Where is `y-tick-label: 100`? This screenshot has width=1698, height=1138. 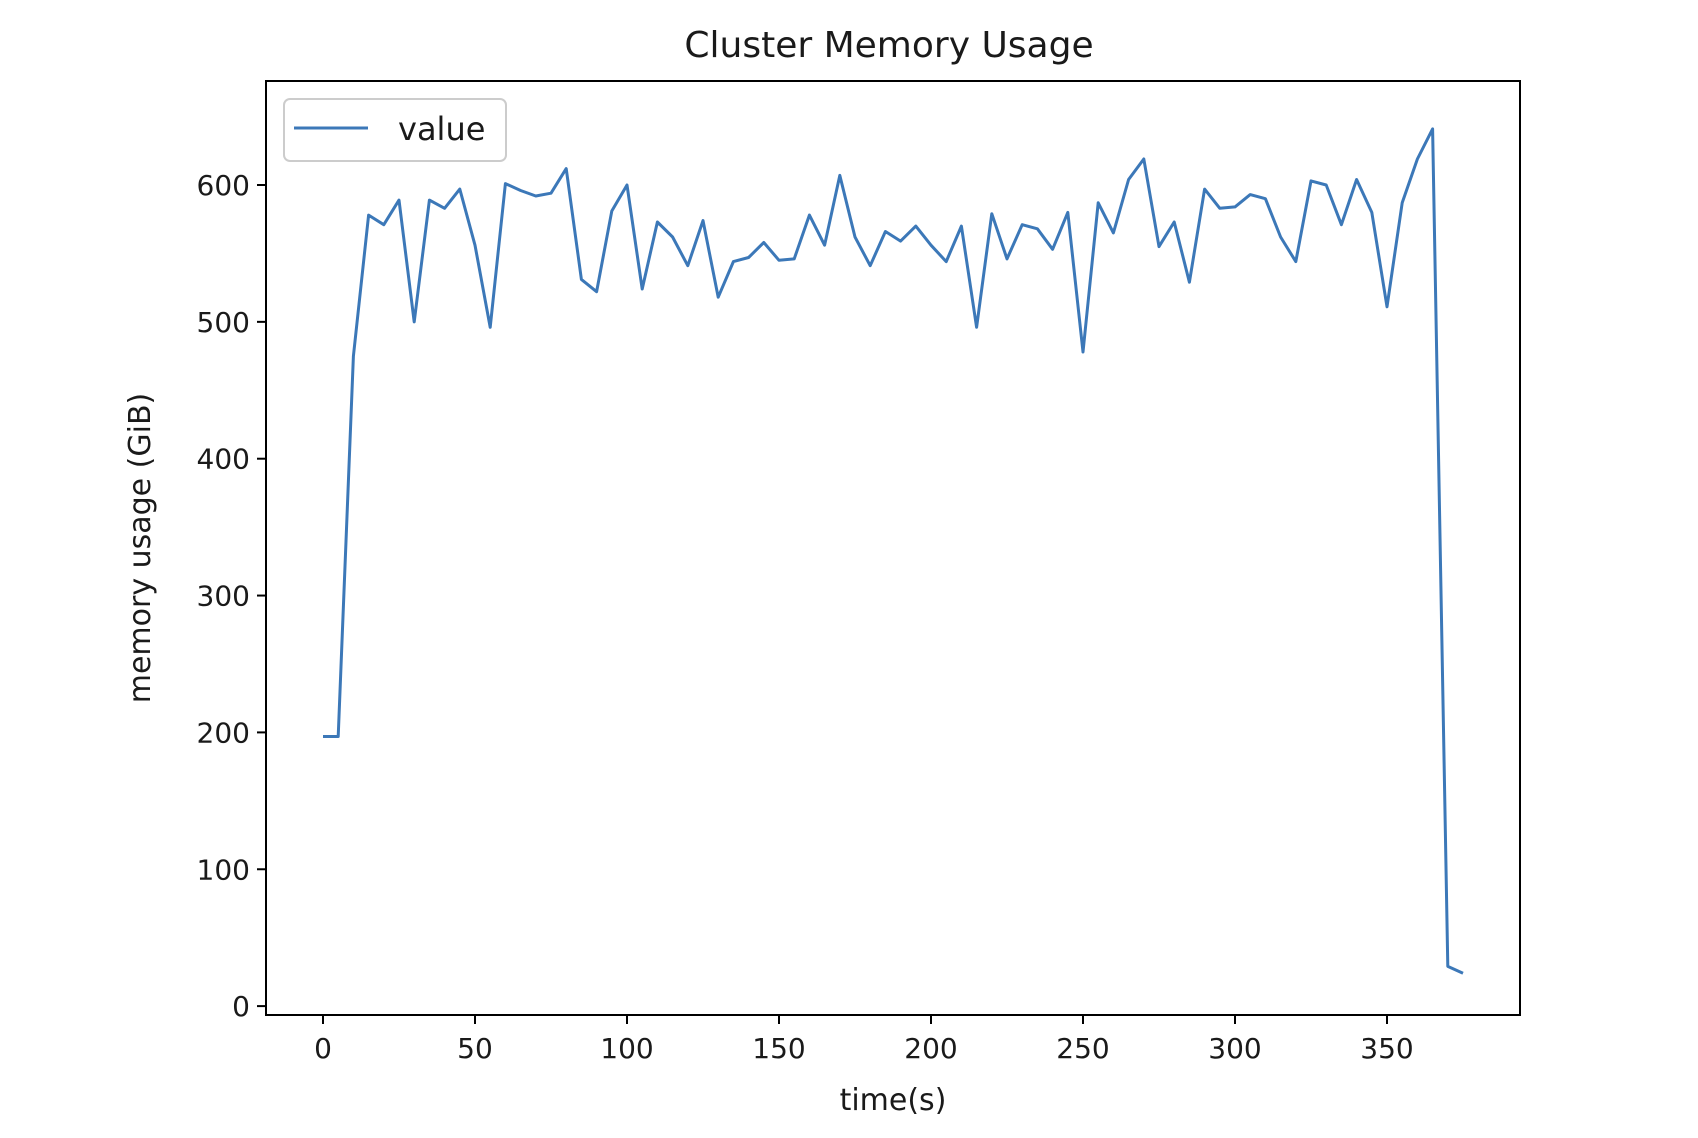
y-tick-label: 100 is located at coordinates (223, 869).